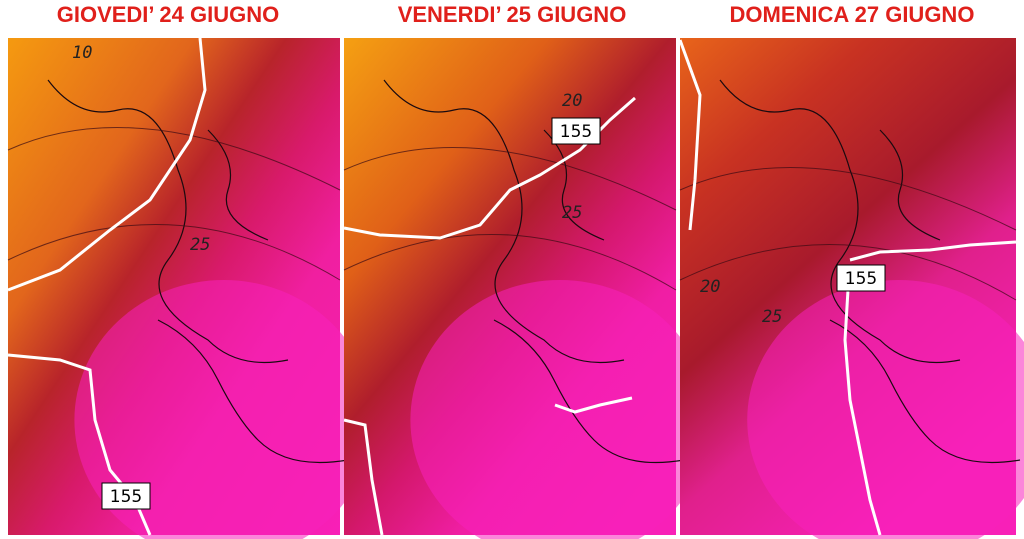 Image resolution: width=1024 pixels, height=539 pixels. I want to click on panel-title: DOMENICA 27 GIUGNO, so click(852, 14).